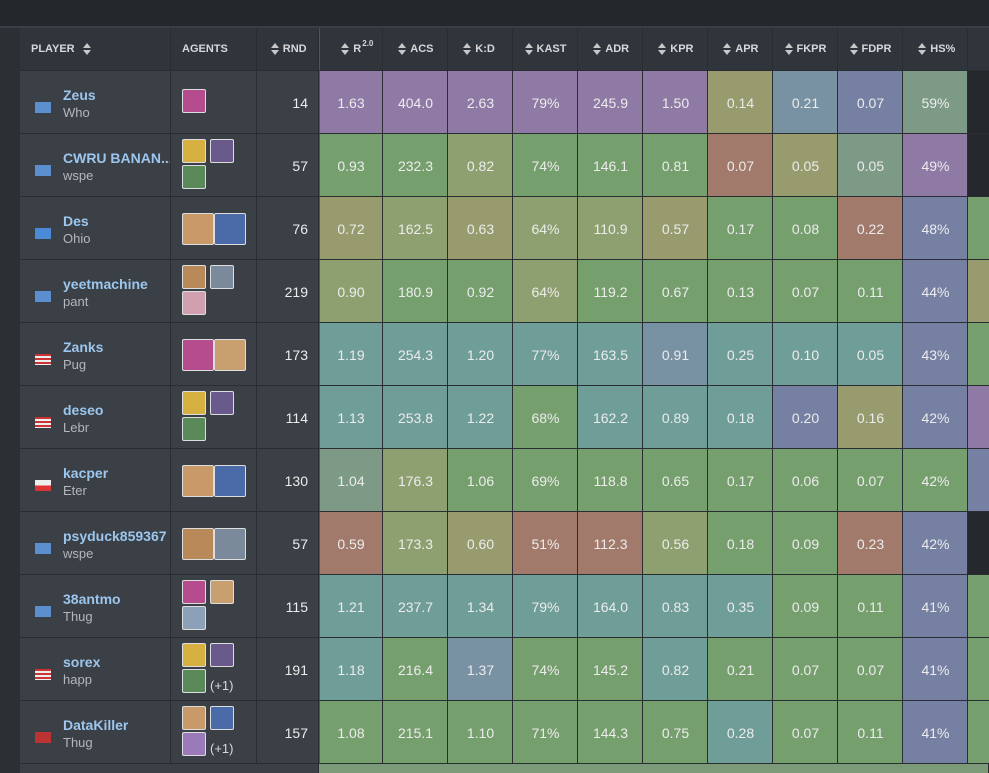  I want to click on stat-value: 0.67, so click(675, 292).